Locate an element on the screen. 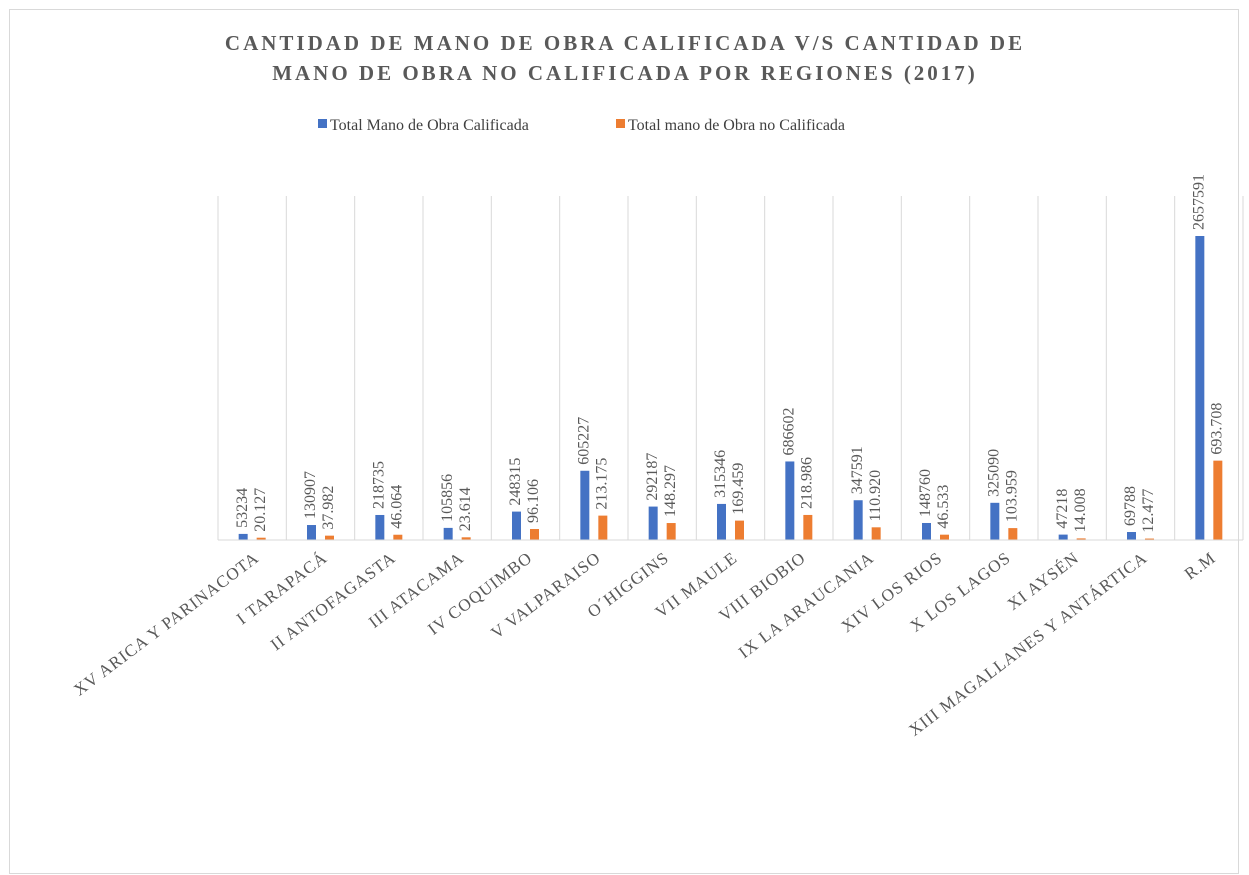 Image resolution: width=1249 pixels, height=875 pixels. data-label: 2657591 is located at coordinates (1199, 202).